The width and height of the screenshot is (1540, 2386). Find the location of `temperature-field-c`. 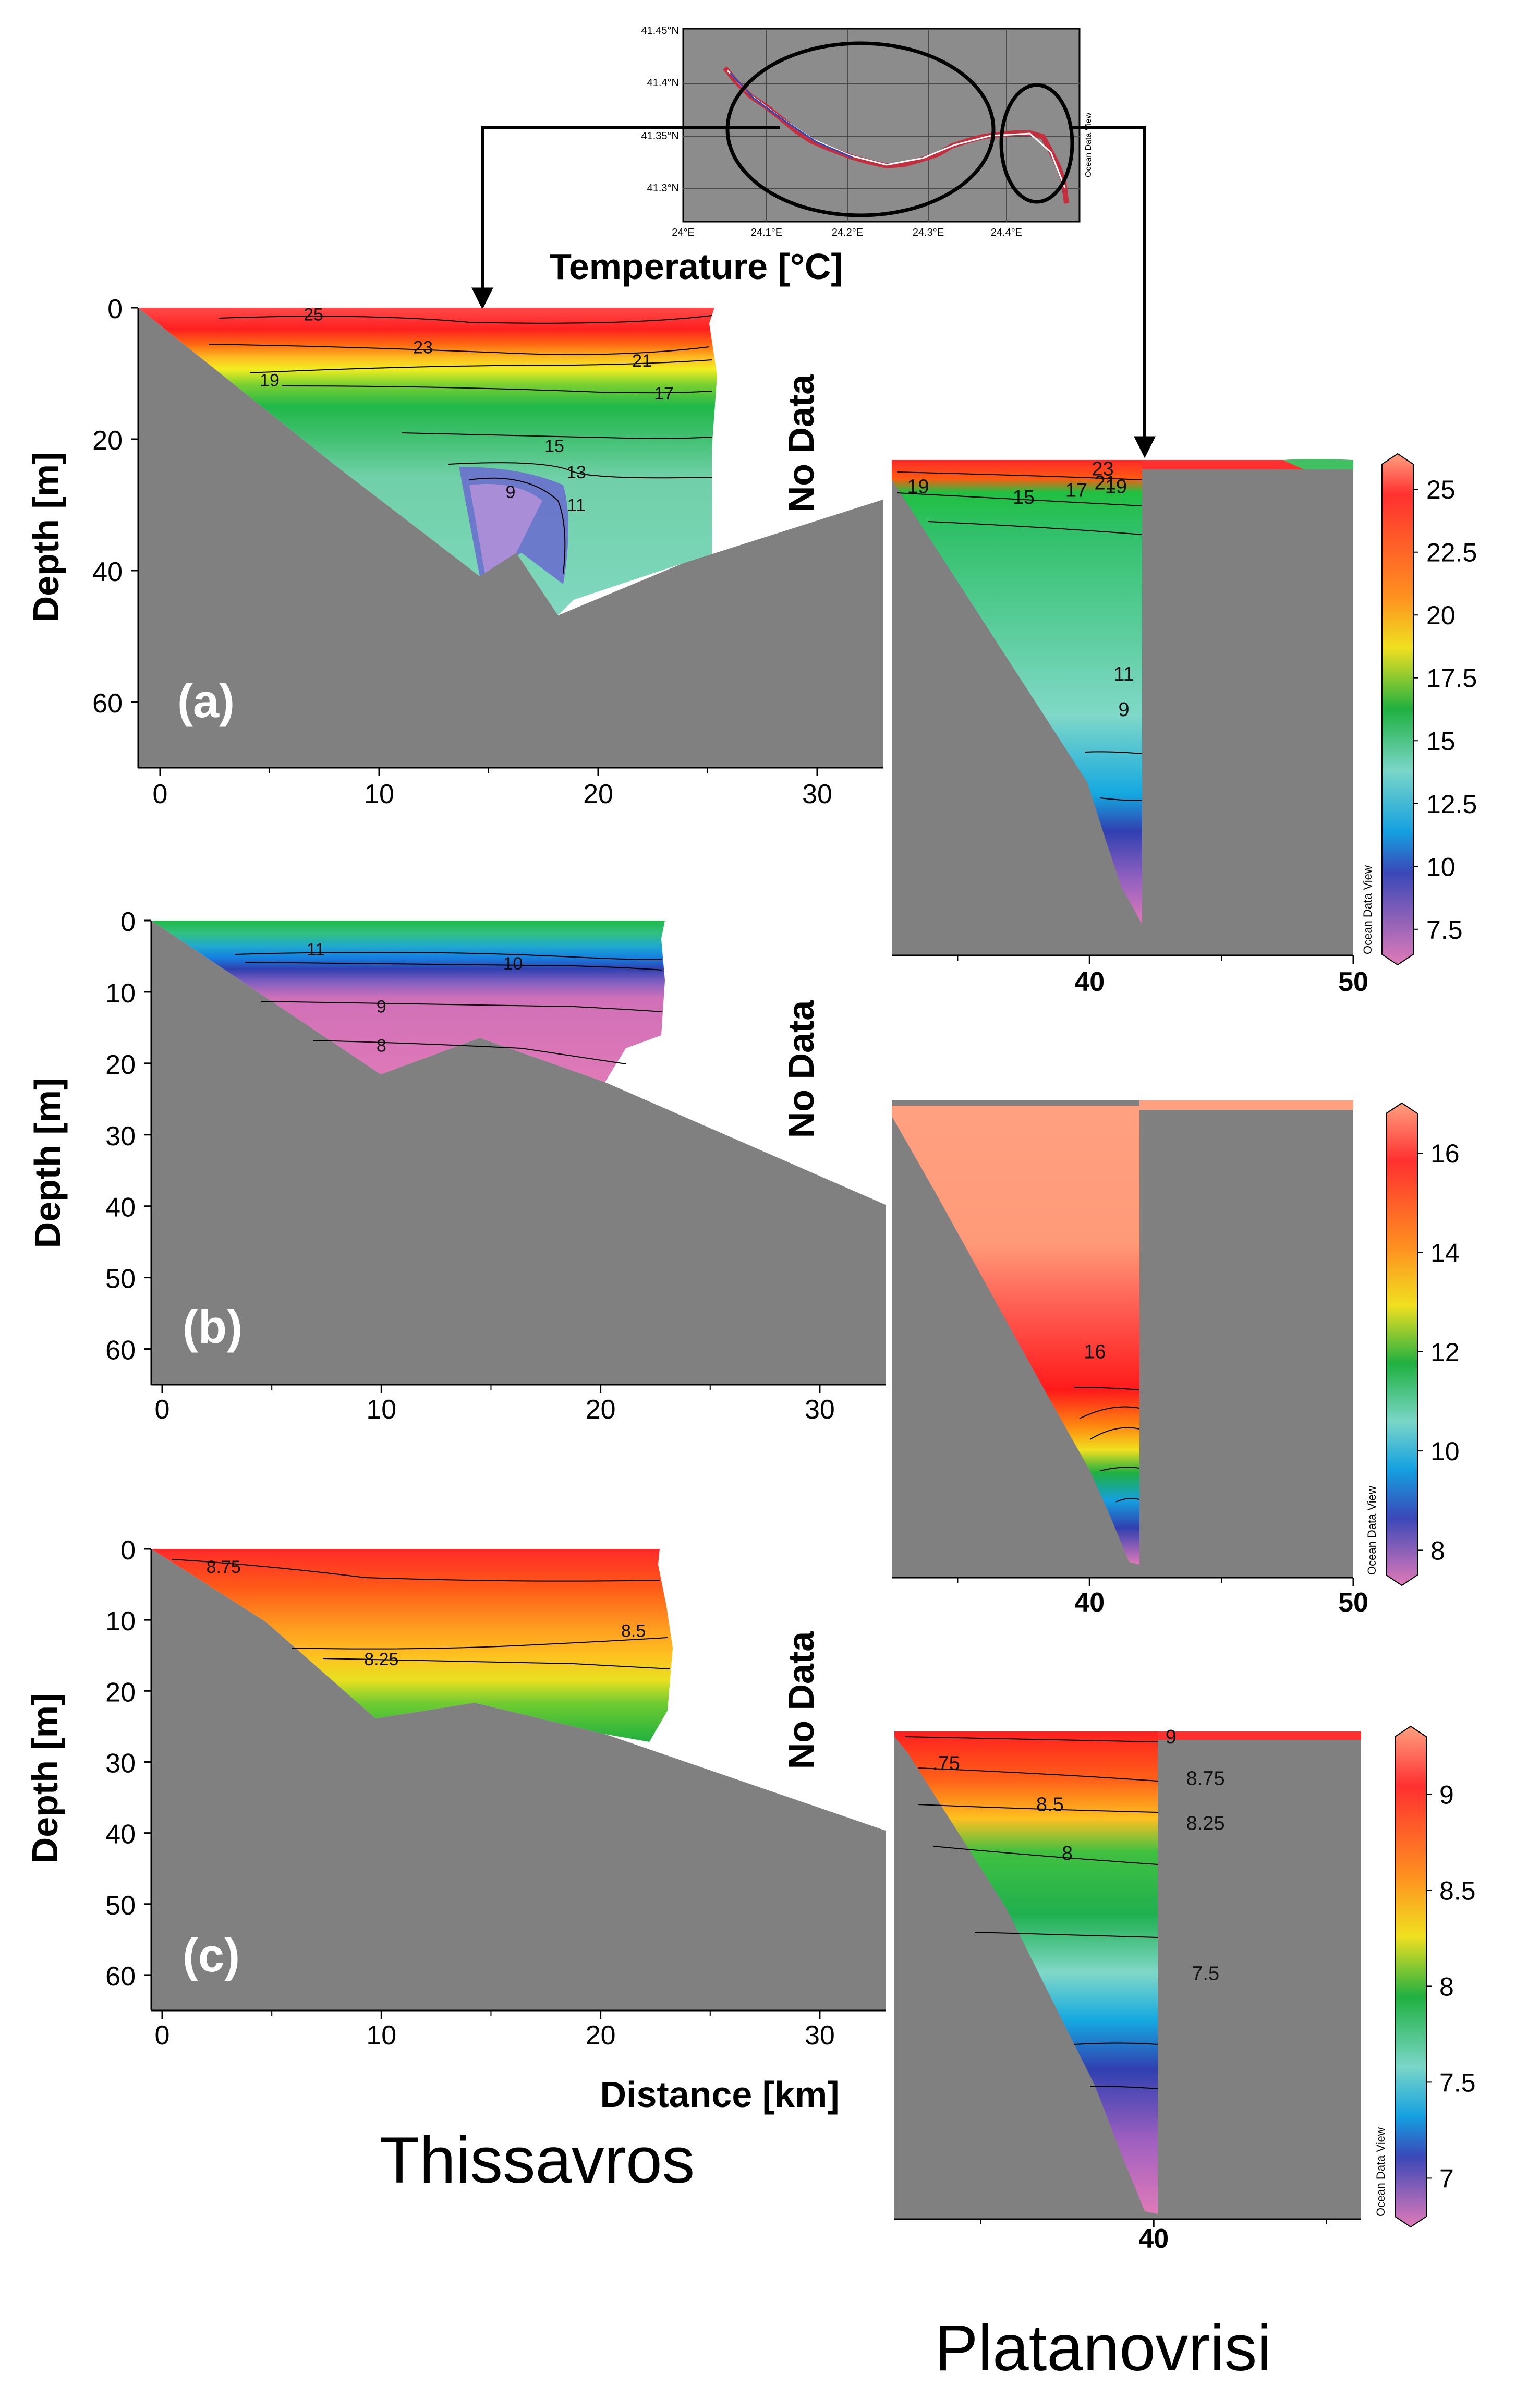

temperature-field-c is located at coordinates (412, 1645).